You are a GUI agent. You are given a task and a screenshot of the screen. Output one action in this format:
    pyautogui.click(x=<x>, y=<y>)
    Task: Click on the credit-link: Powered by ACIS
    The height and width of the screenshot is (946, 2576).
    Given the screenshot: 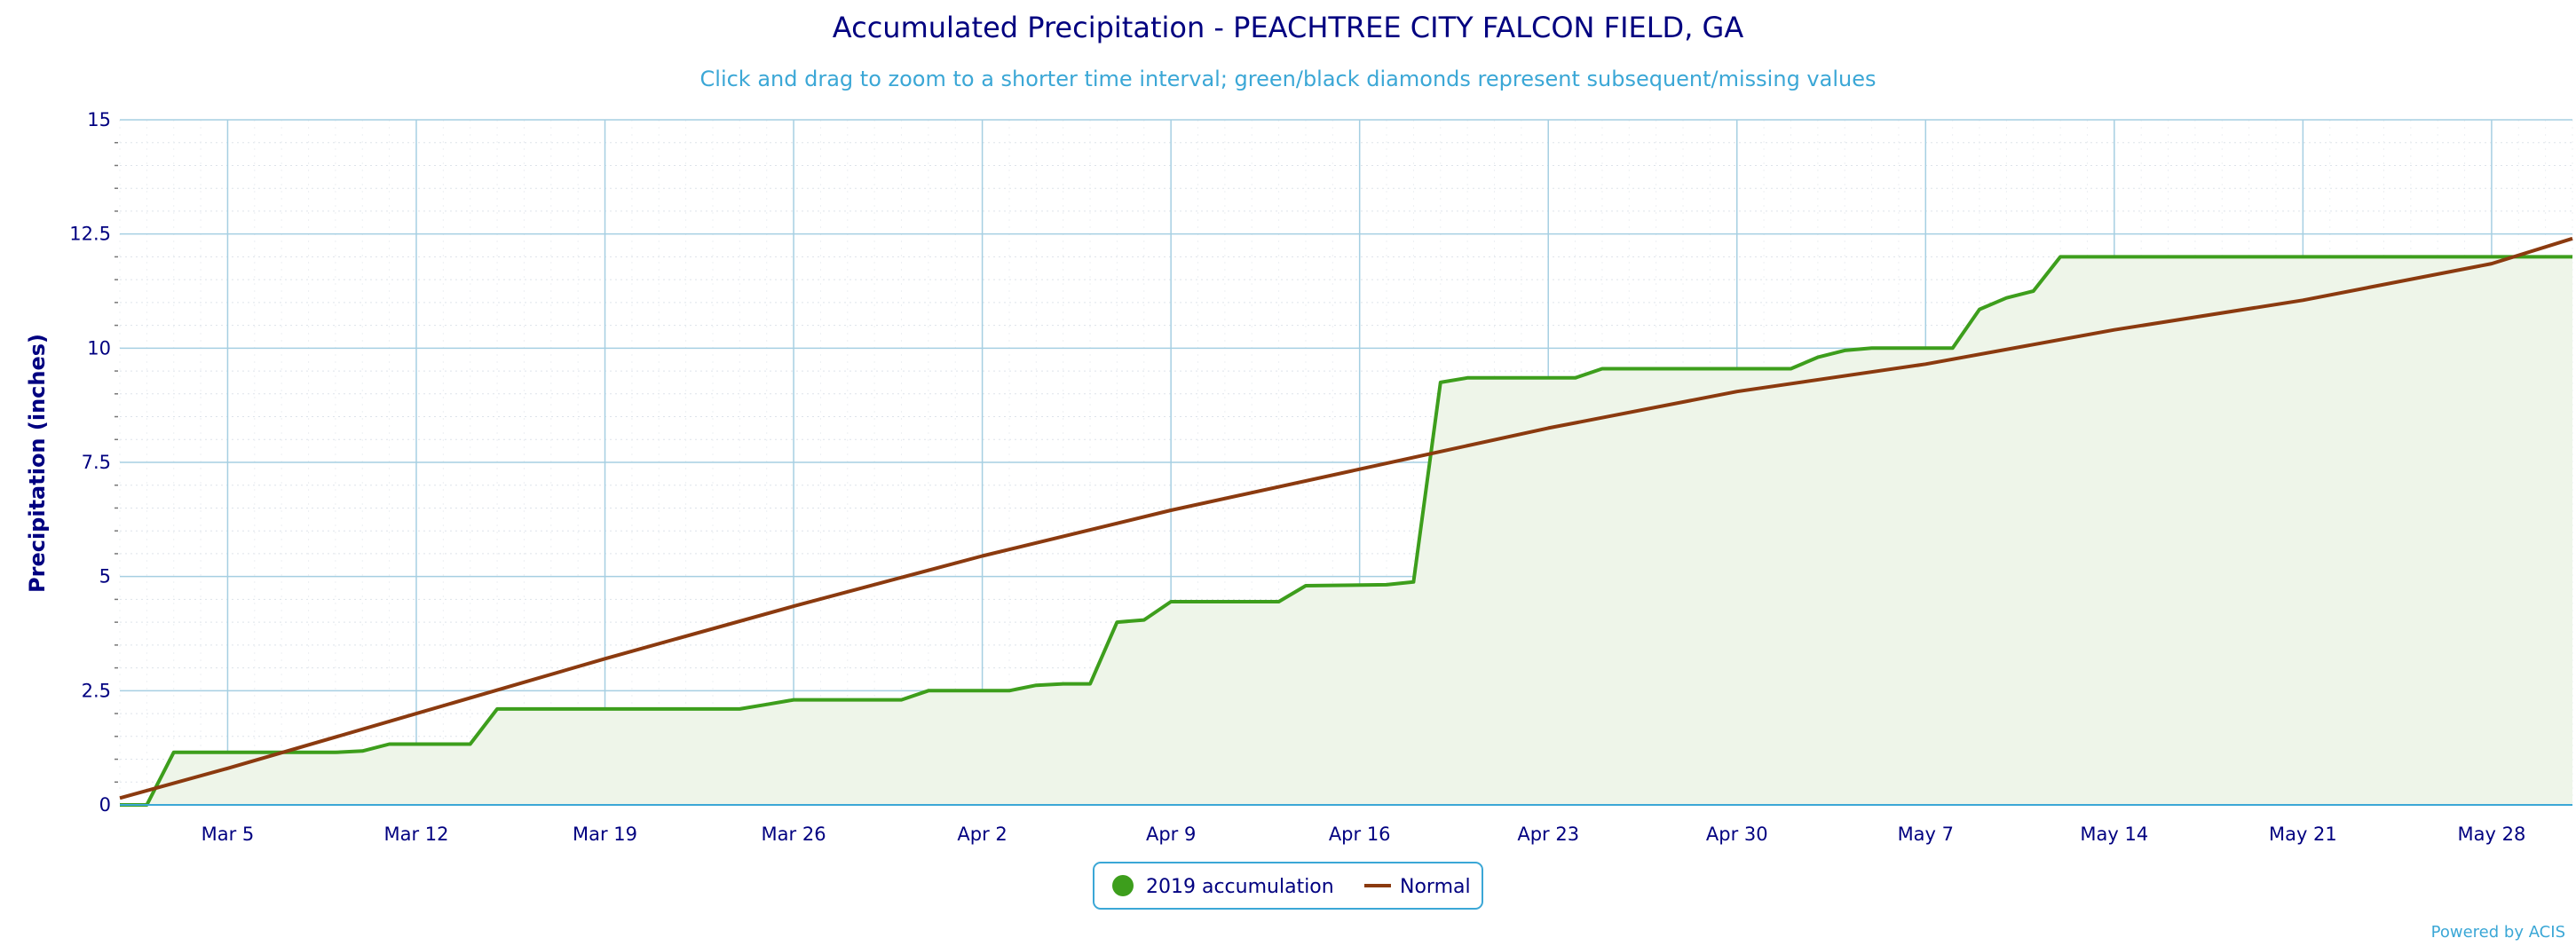 What is the action you would take?
    pyautogui.click(x=2498, y=933)
    